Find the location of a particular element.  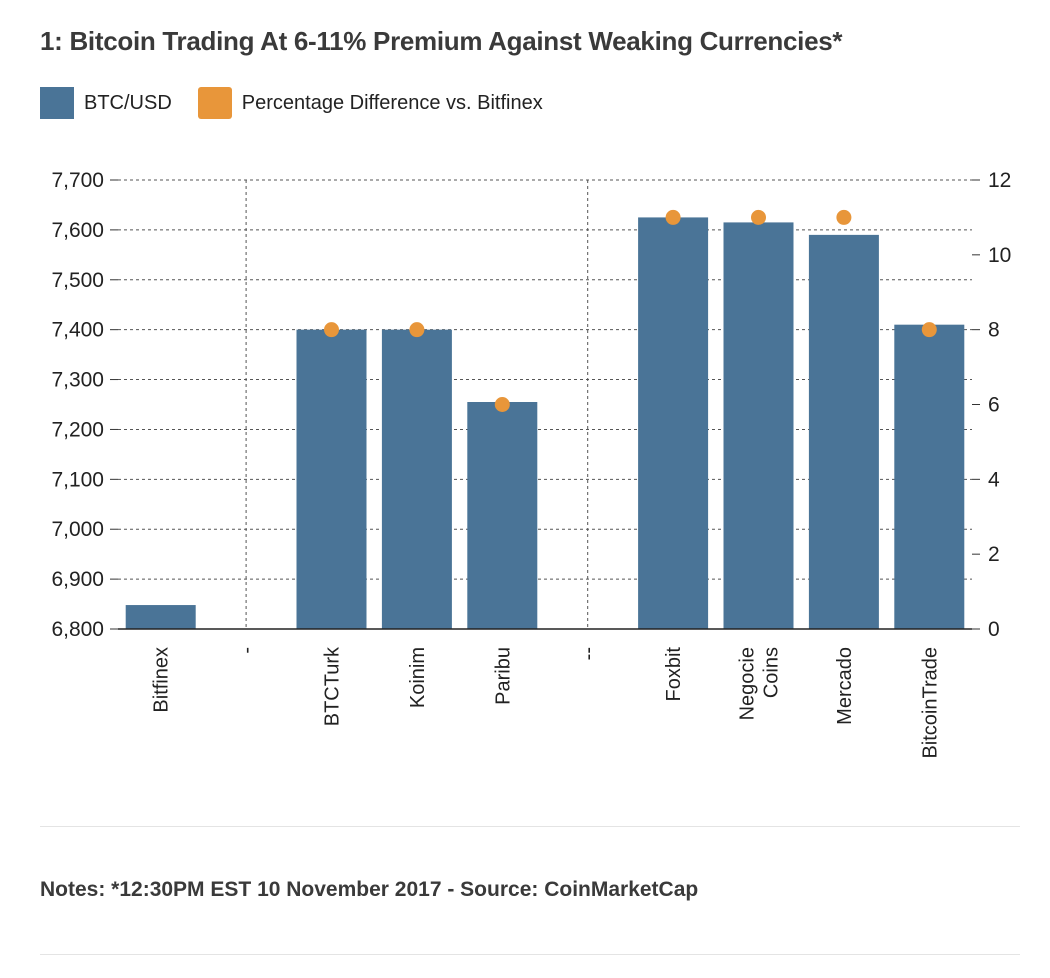

y-tick-label-right: 2 is located at coordinates (994, 554).